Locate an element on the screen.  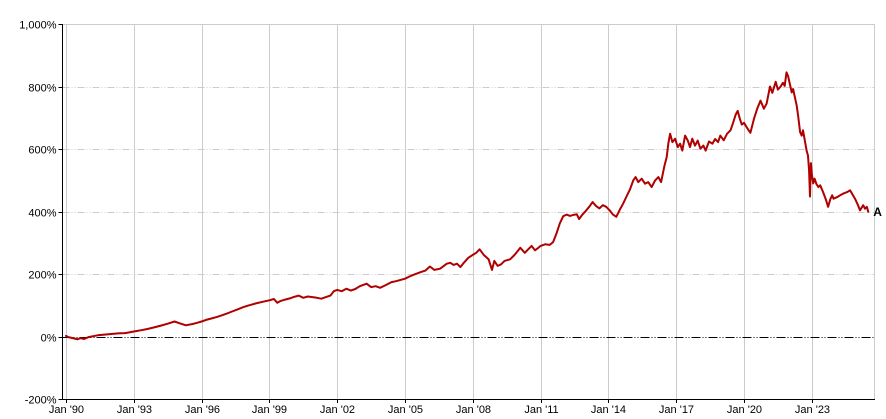
y-axis-label: -200% is located at coordinates (41, 401).